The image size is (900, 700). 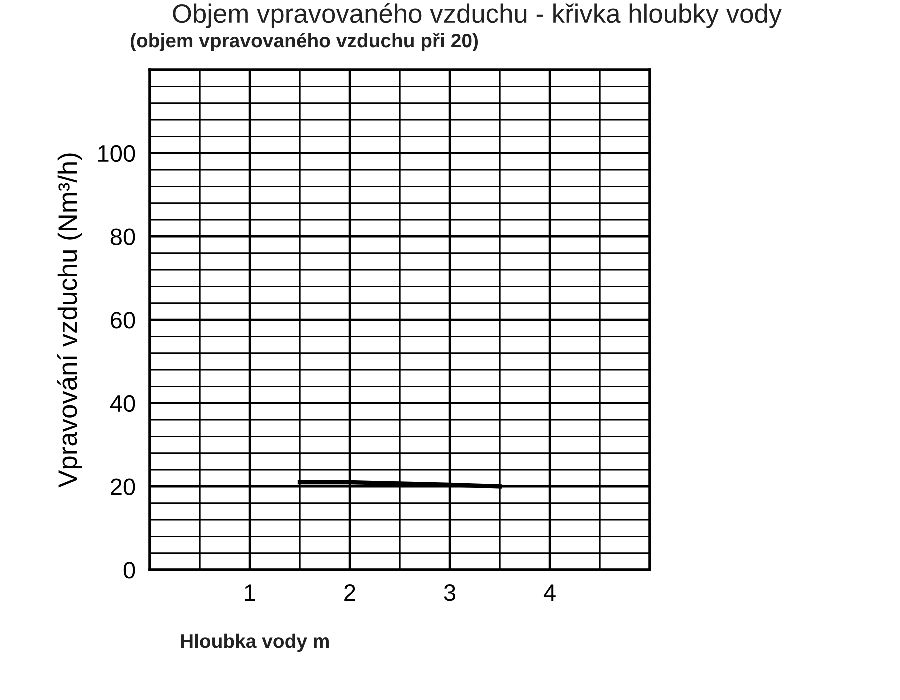 What do you see at coordinates (123, 237) in the screenshot?
I see `y-tick-label: 80` at bounding box center [123, 237].